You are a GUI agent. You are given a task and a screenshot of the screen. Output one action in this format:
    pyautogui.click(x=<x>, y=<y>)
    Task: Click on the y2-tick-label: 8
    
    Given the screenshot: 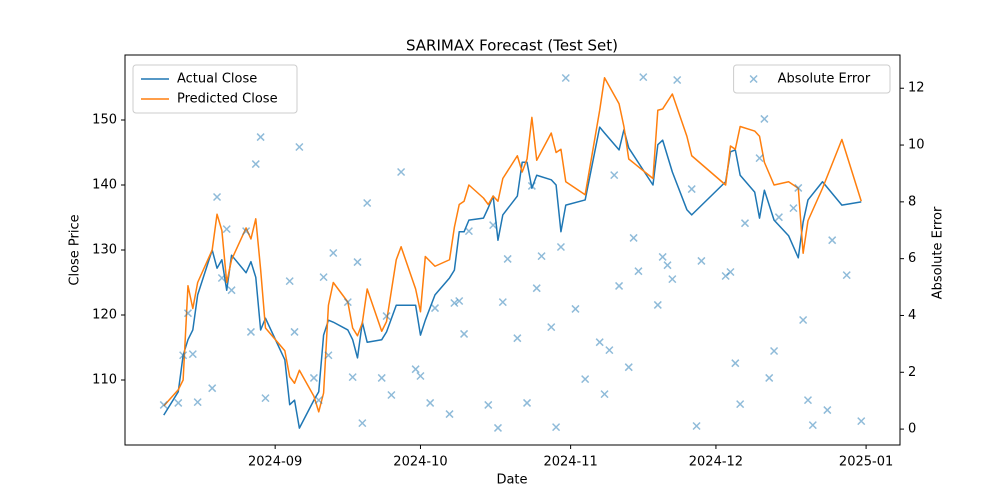 What is the action you would take?
    pyautogui.click(x=912, y=201)
    